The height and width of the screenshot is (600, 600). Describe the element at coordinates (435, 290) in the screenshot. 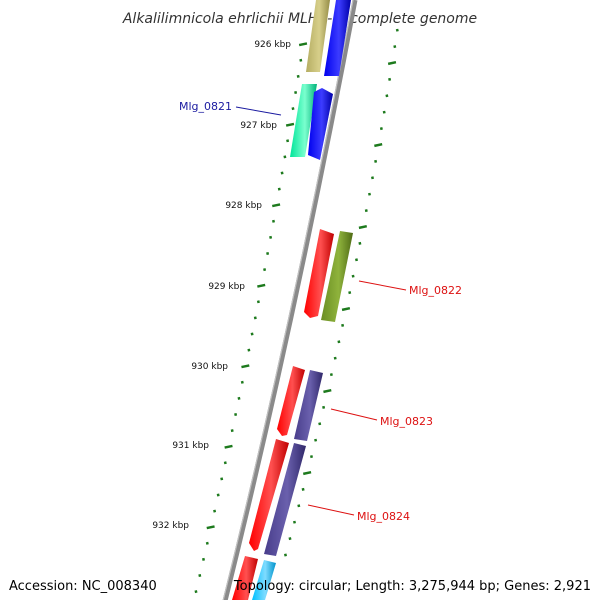

I see `gene-label-mlg0822: Mlg_0822` at that location.